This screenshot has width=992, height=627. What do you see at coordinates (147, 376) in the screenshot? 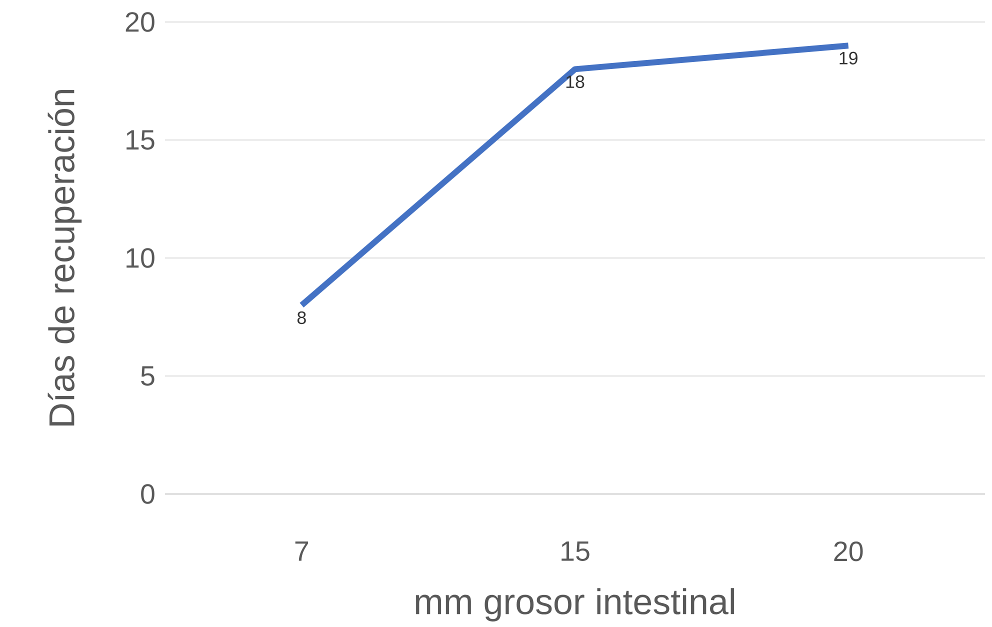
I see `y-tick-label: 5` at bounding box center [147, 376].